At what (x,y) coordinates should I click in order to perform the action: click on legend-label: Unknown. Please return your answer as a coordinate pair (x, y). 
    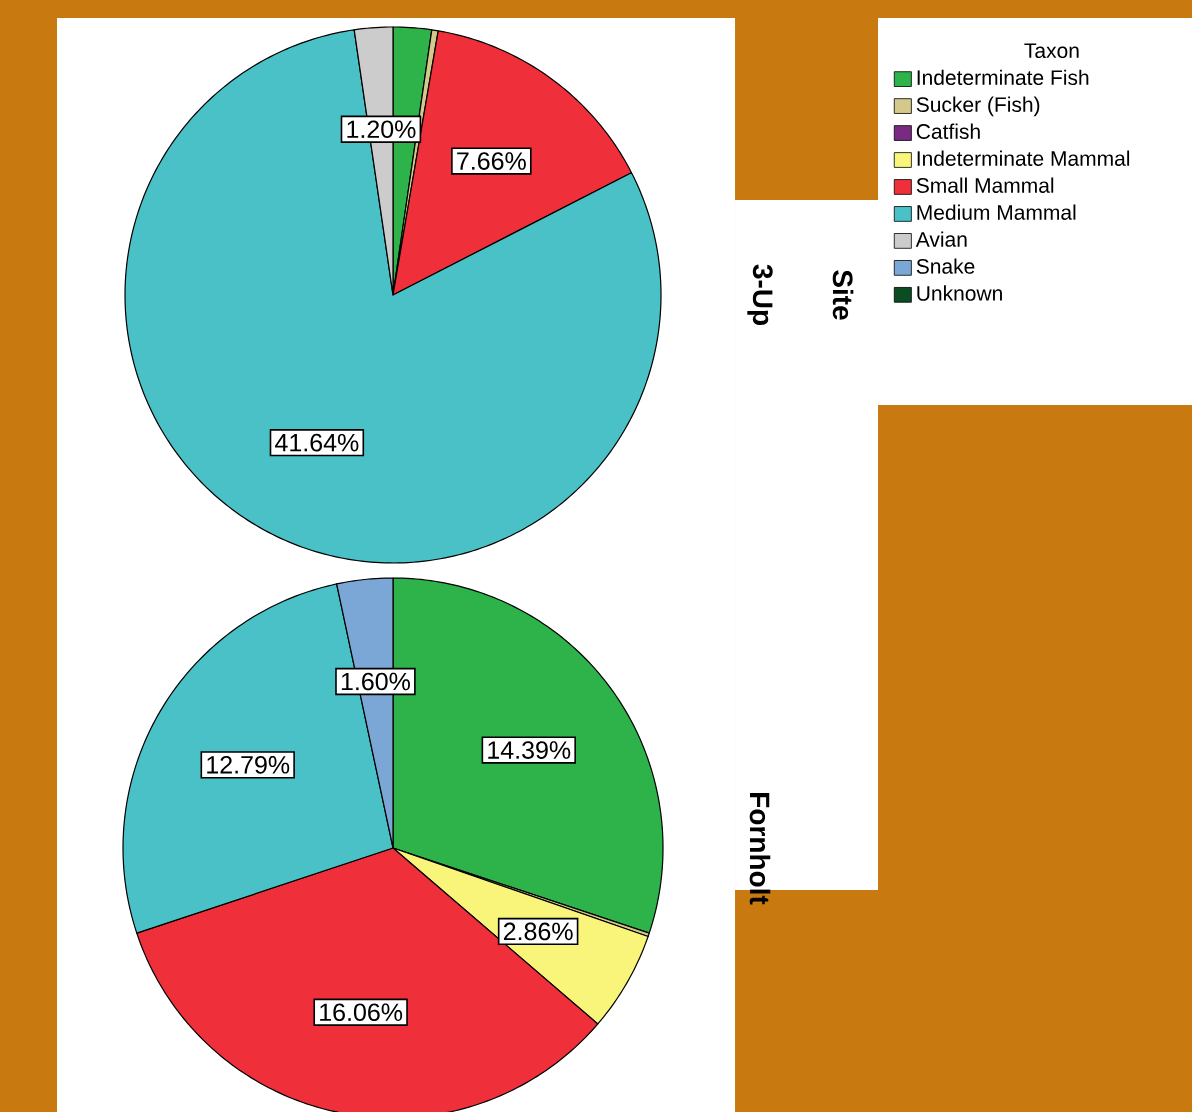
    Looking at the image, I should click on (959, 293).